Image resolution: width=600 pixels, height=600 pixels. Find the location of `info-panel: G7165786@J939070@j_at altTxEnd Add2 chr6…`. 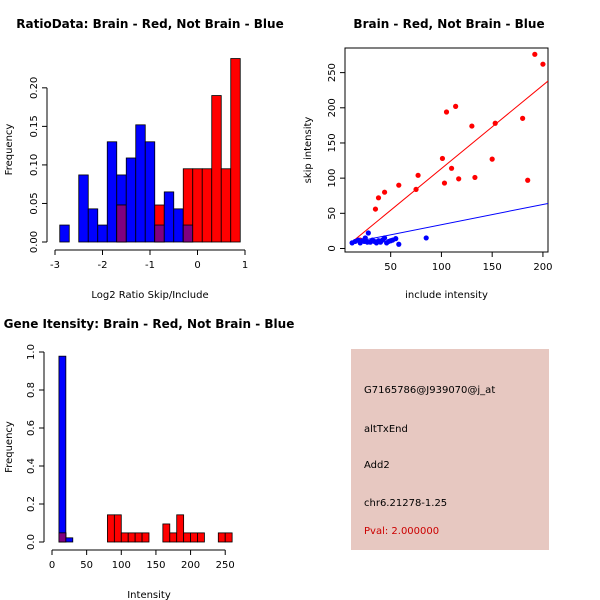

info-panel: G7165786@J939070@j_at altTxEnd Add2 chr6… is located at coordinates (450, 449).